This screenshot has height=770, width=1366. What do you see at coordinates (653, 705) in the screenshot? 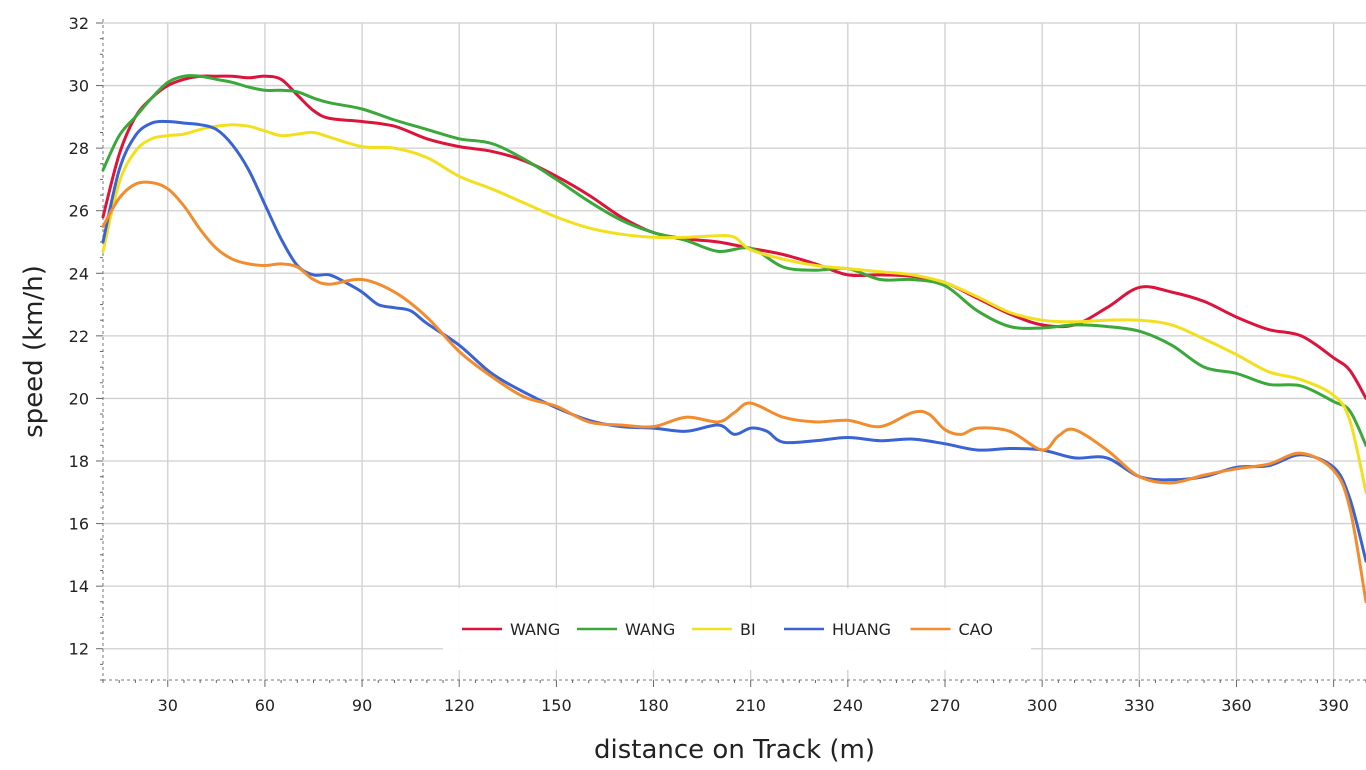
I see `x-tick-label: 180` at bounding box center [653, 705].